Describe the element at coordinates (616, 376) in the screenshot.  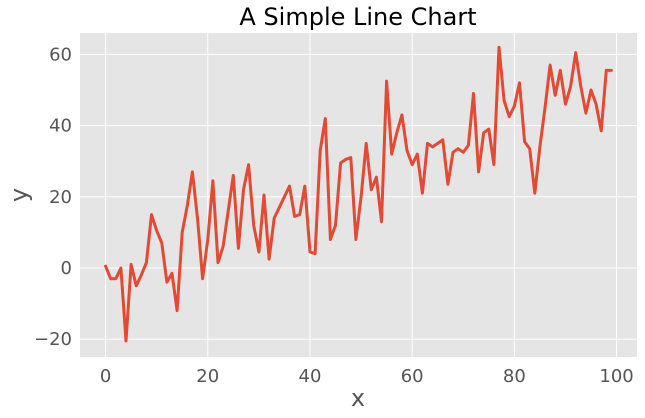
I see `x-tick-label: 100` at that location.